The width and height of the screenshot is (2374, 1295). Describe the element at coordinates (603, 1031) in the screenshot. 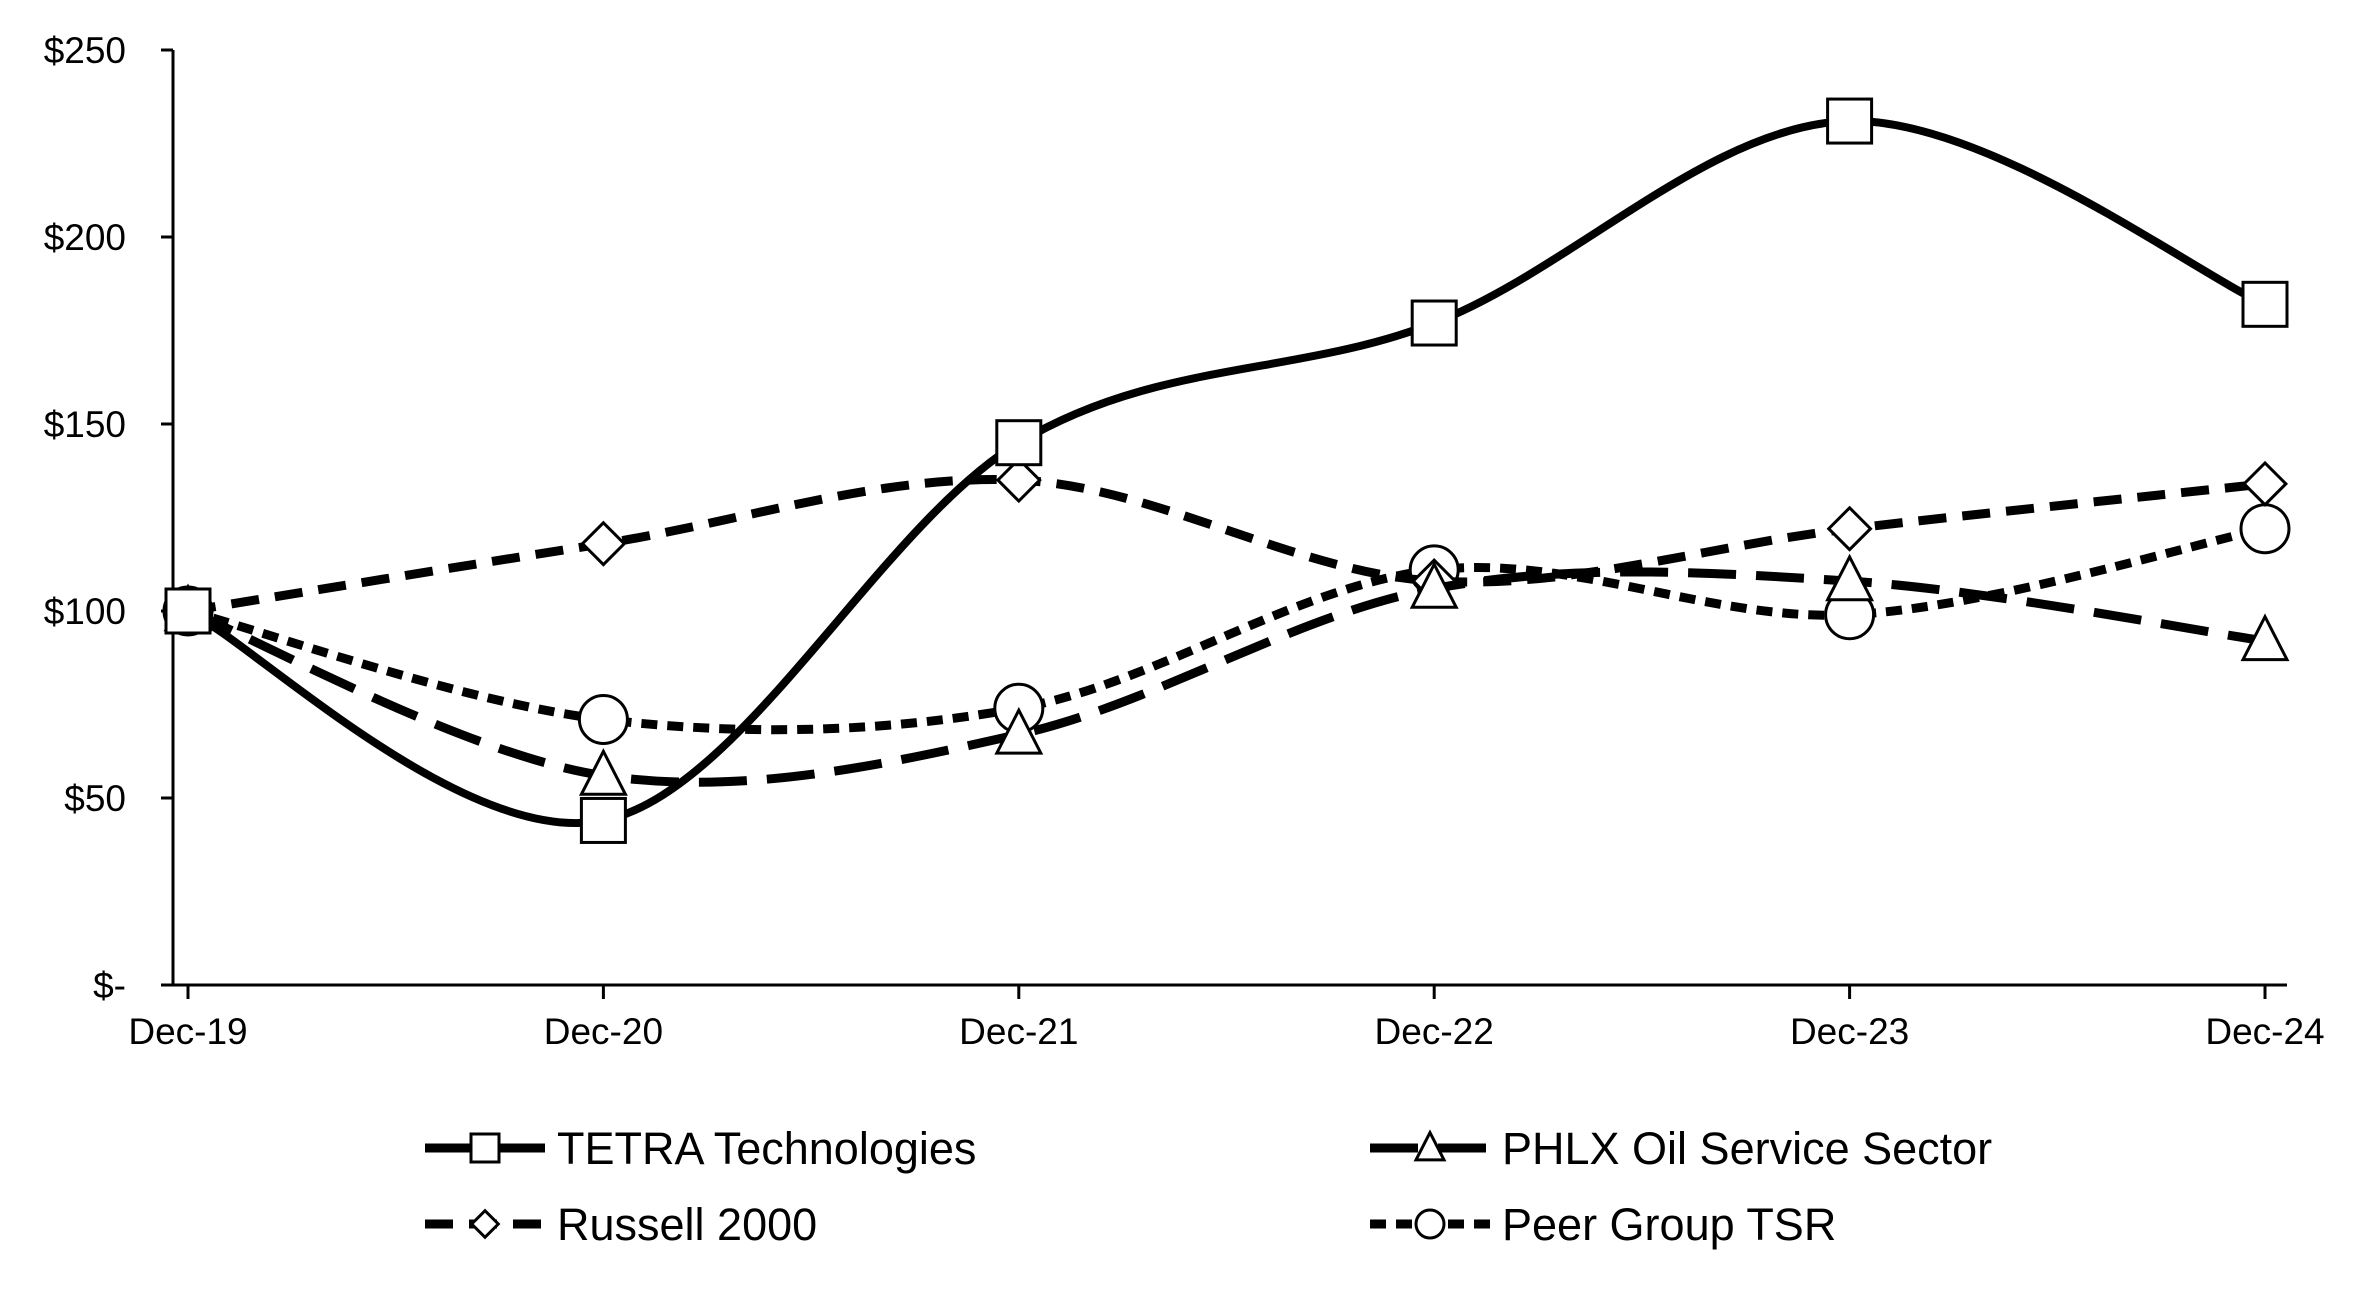

I see `x-tick-label: Dec-20` at that location.